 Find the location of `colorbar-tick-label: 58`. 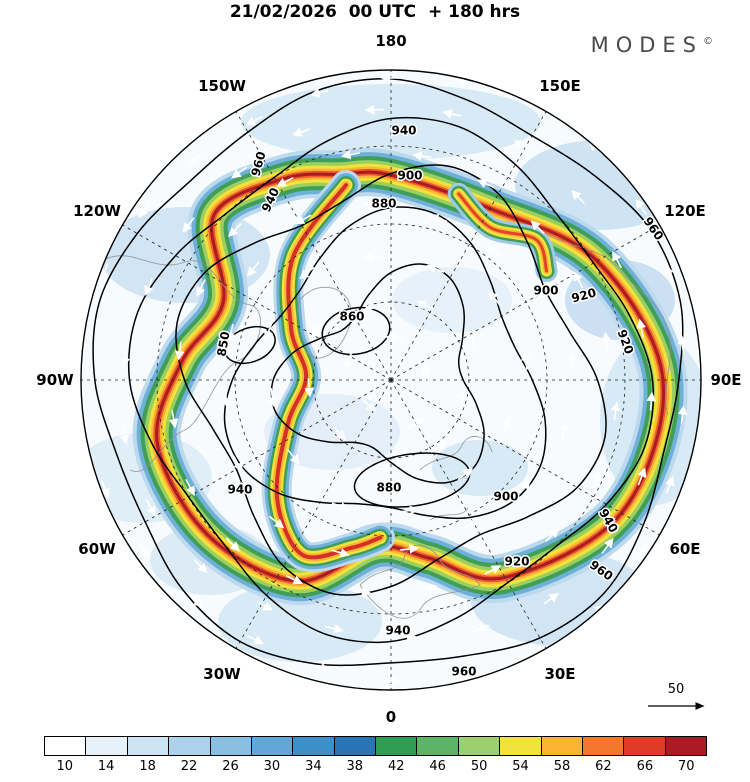

colorbar-tick-label: 58 is located at coordinates (562, 766).